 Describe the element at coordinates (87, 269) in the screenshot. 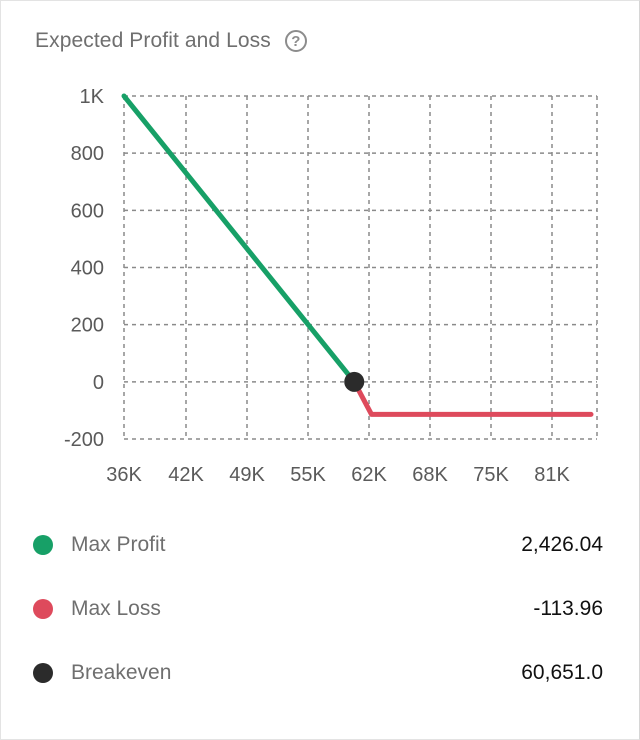

I see `y-tick-label: 400` at that location.